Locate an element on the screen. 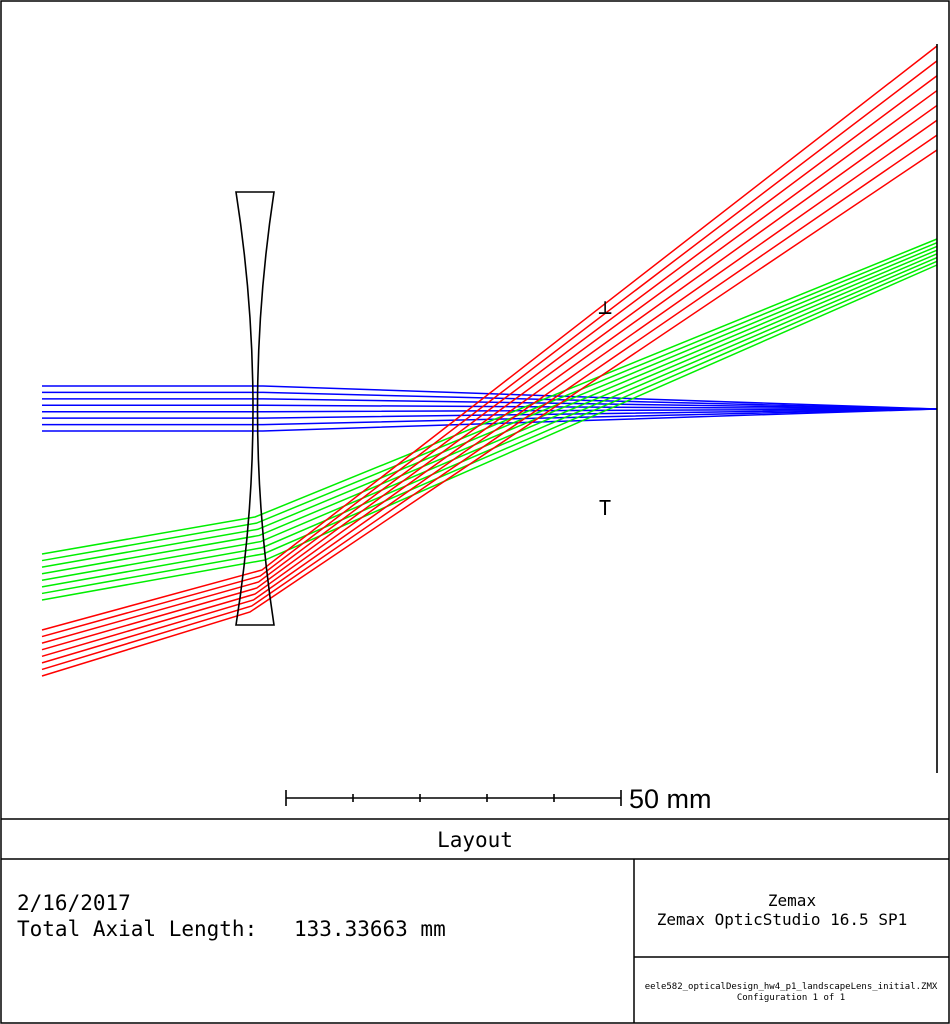  date-label: 2/16/2017 is located at coordinates (74, 903).